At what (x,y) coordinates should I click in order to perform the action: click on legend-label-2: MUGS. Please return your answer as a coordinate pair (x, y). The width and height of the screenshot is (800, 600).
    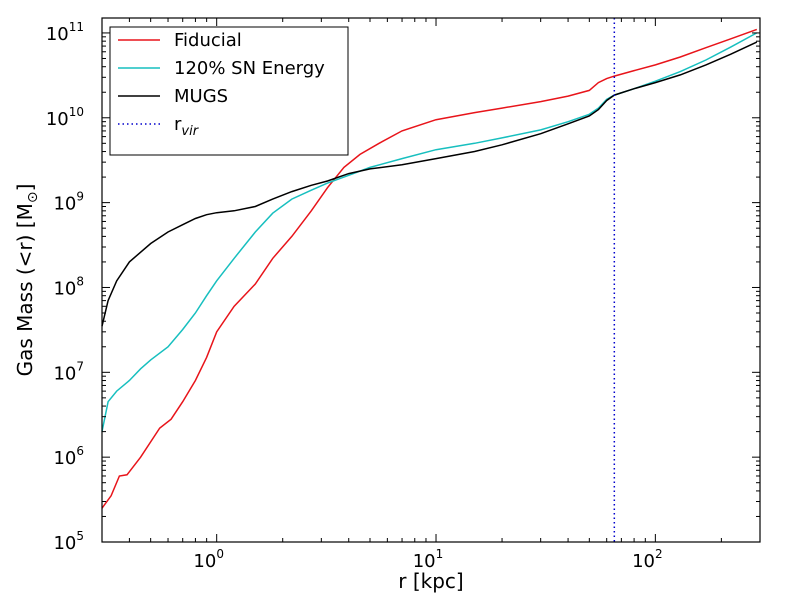
    Looking at the image, I should click on (201, 96).